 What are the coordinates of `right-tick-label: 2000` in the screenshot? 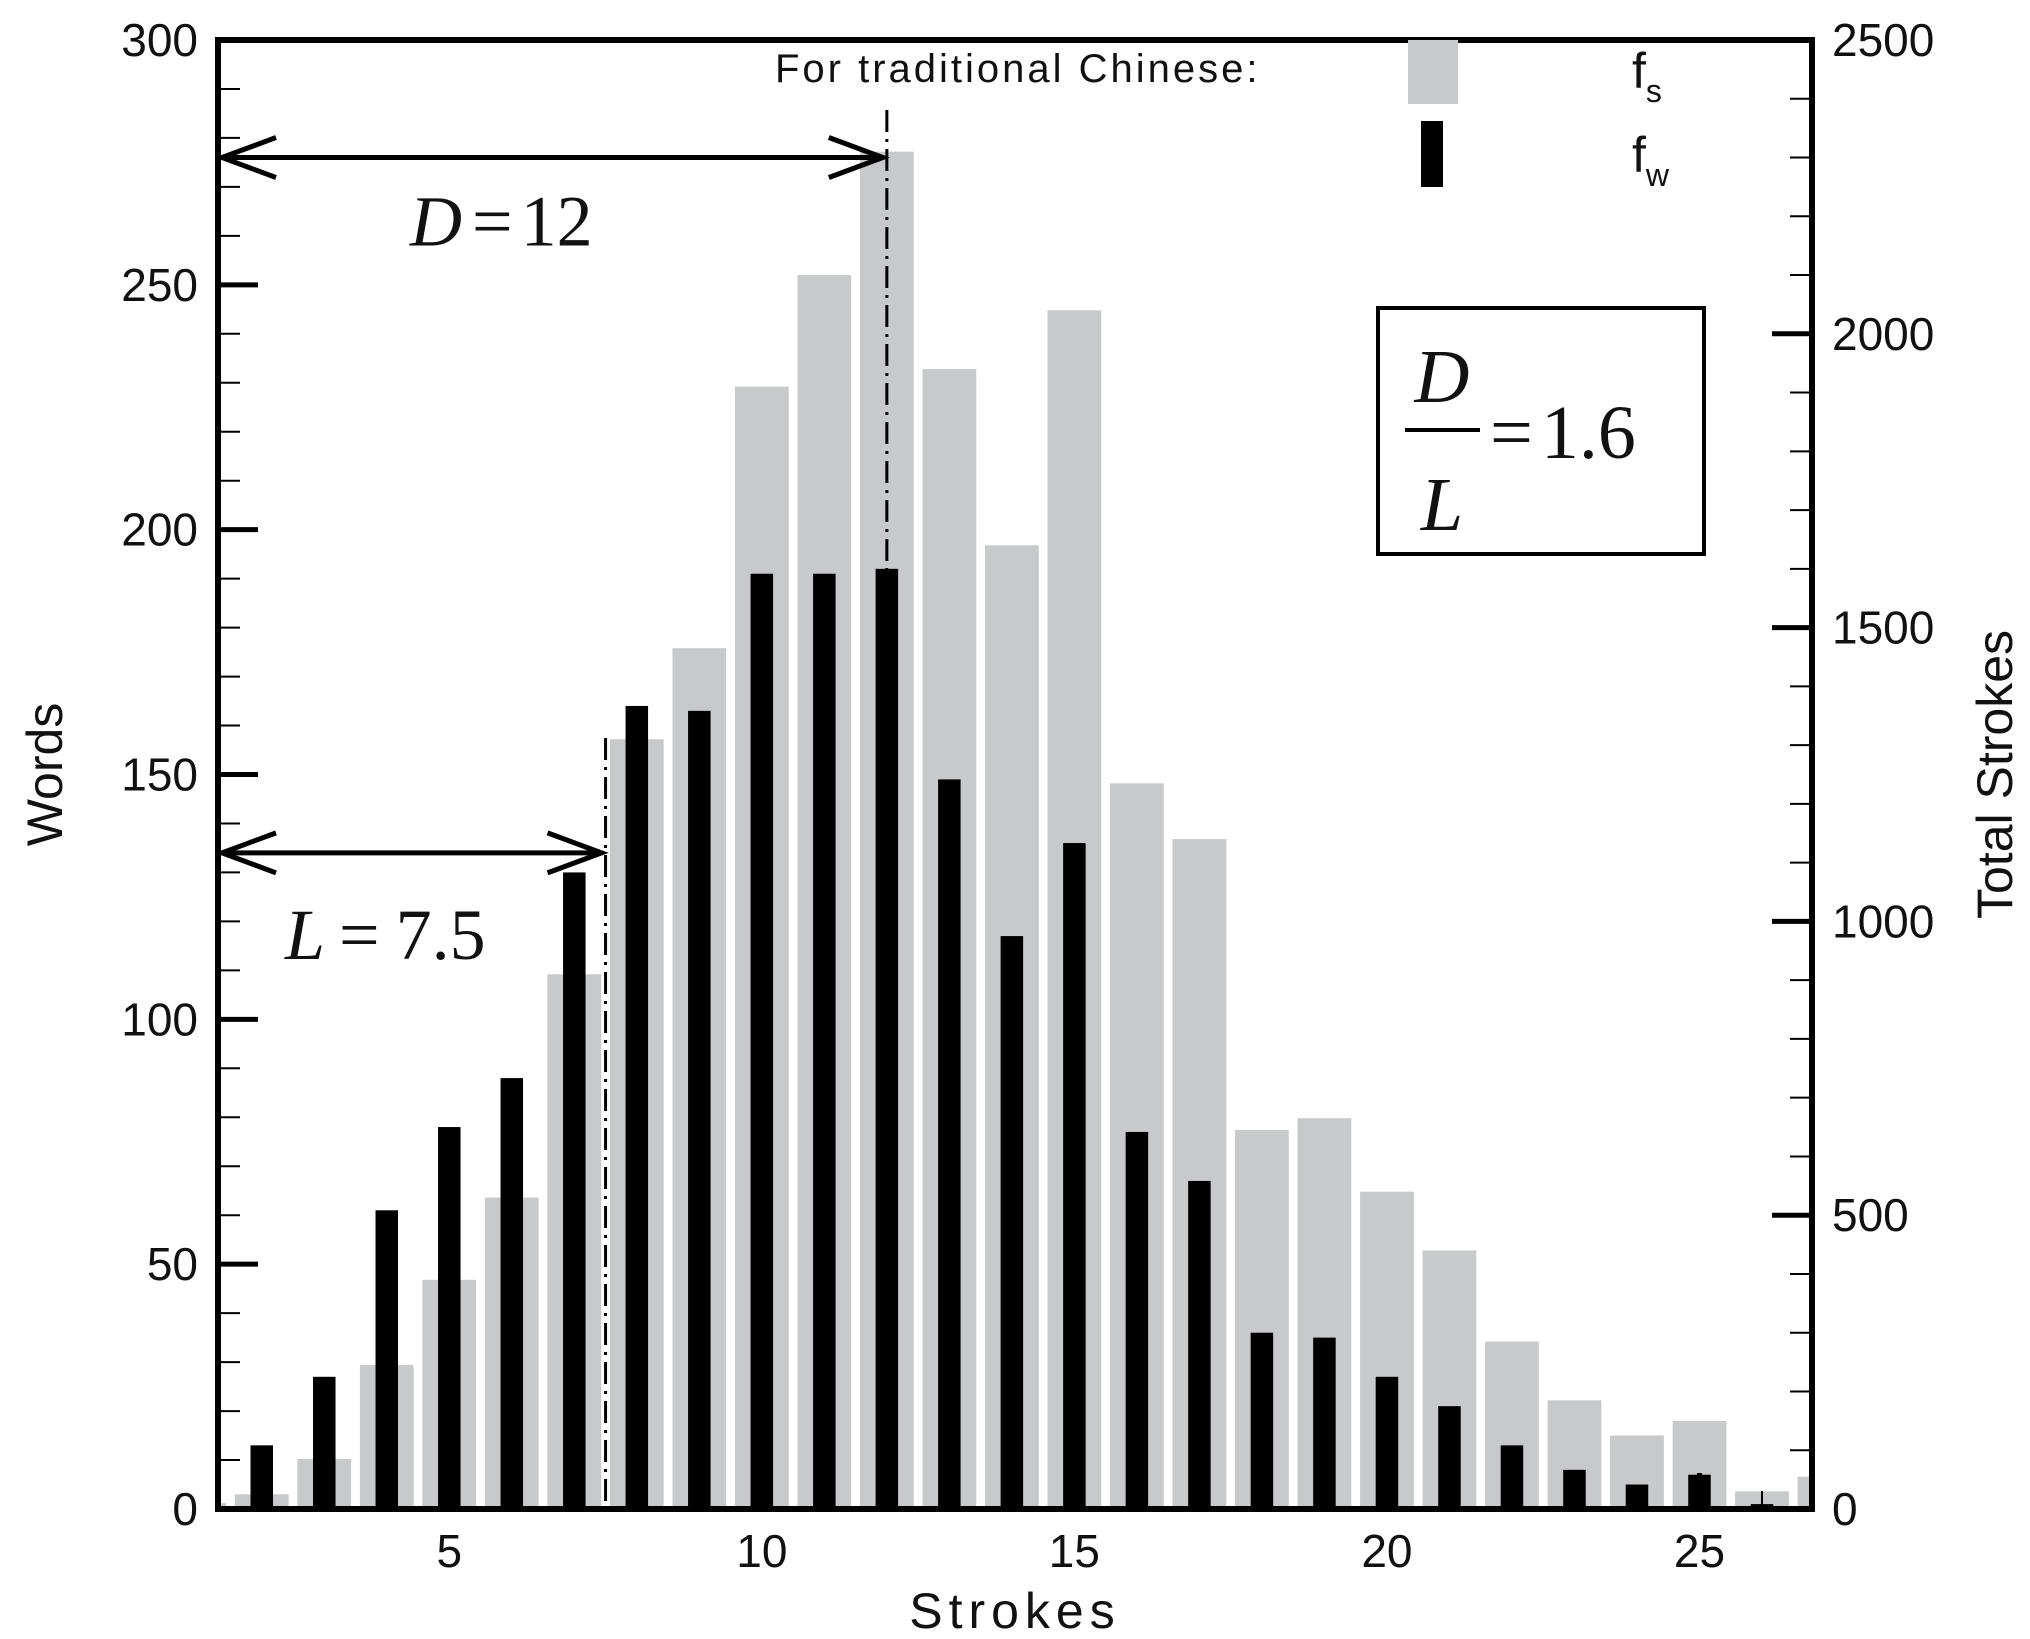 It's located at (1883, 334).